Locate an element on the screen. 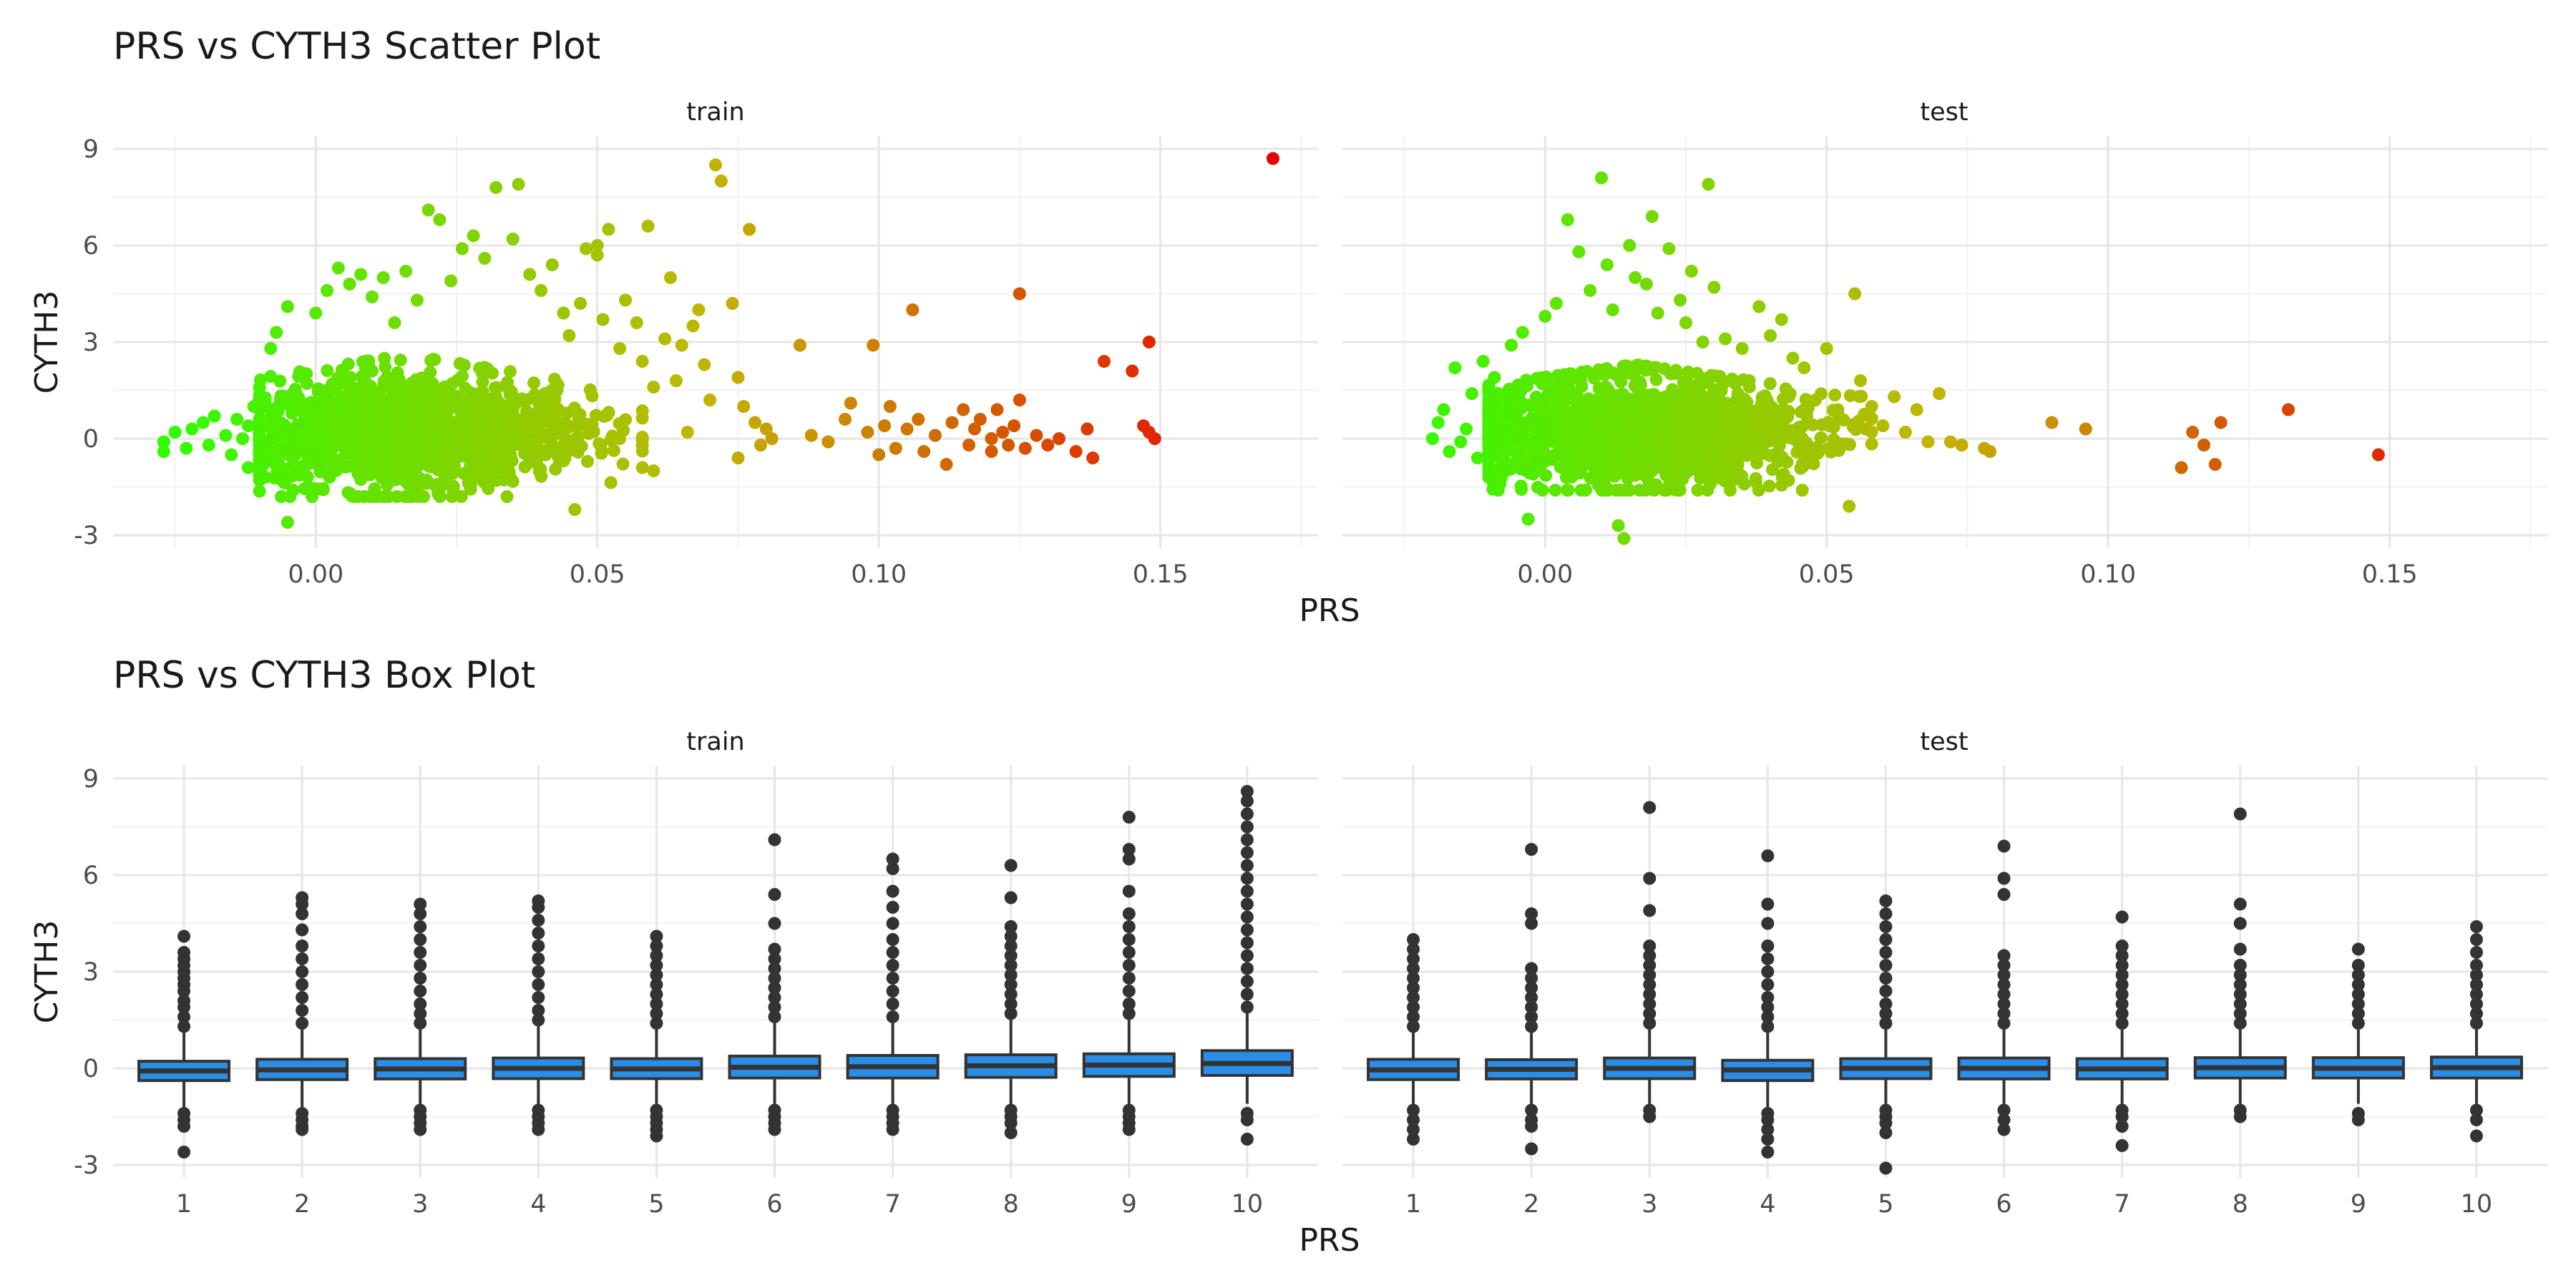 The height and width of the screenshot is (1288, 2576). box-y-tick-labels: -3 0 3 6 9 is located at coordinates (86, 972).